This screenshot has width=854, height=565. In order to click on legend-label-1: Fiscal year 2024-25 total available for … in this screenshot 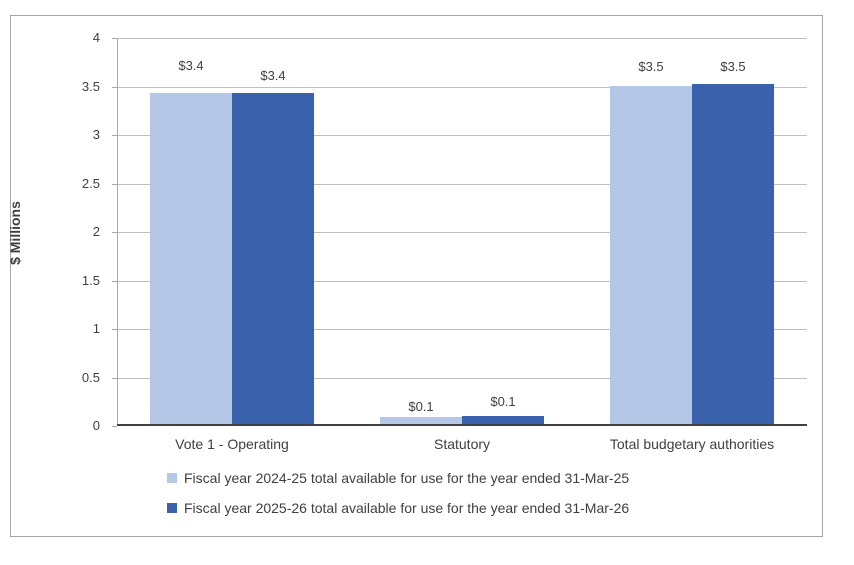, I will do `click(407, 478)`.